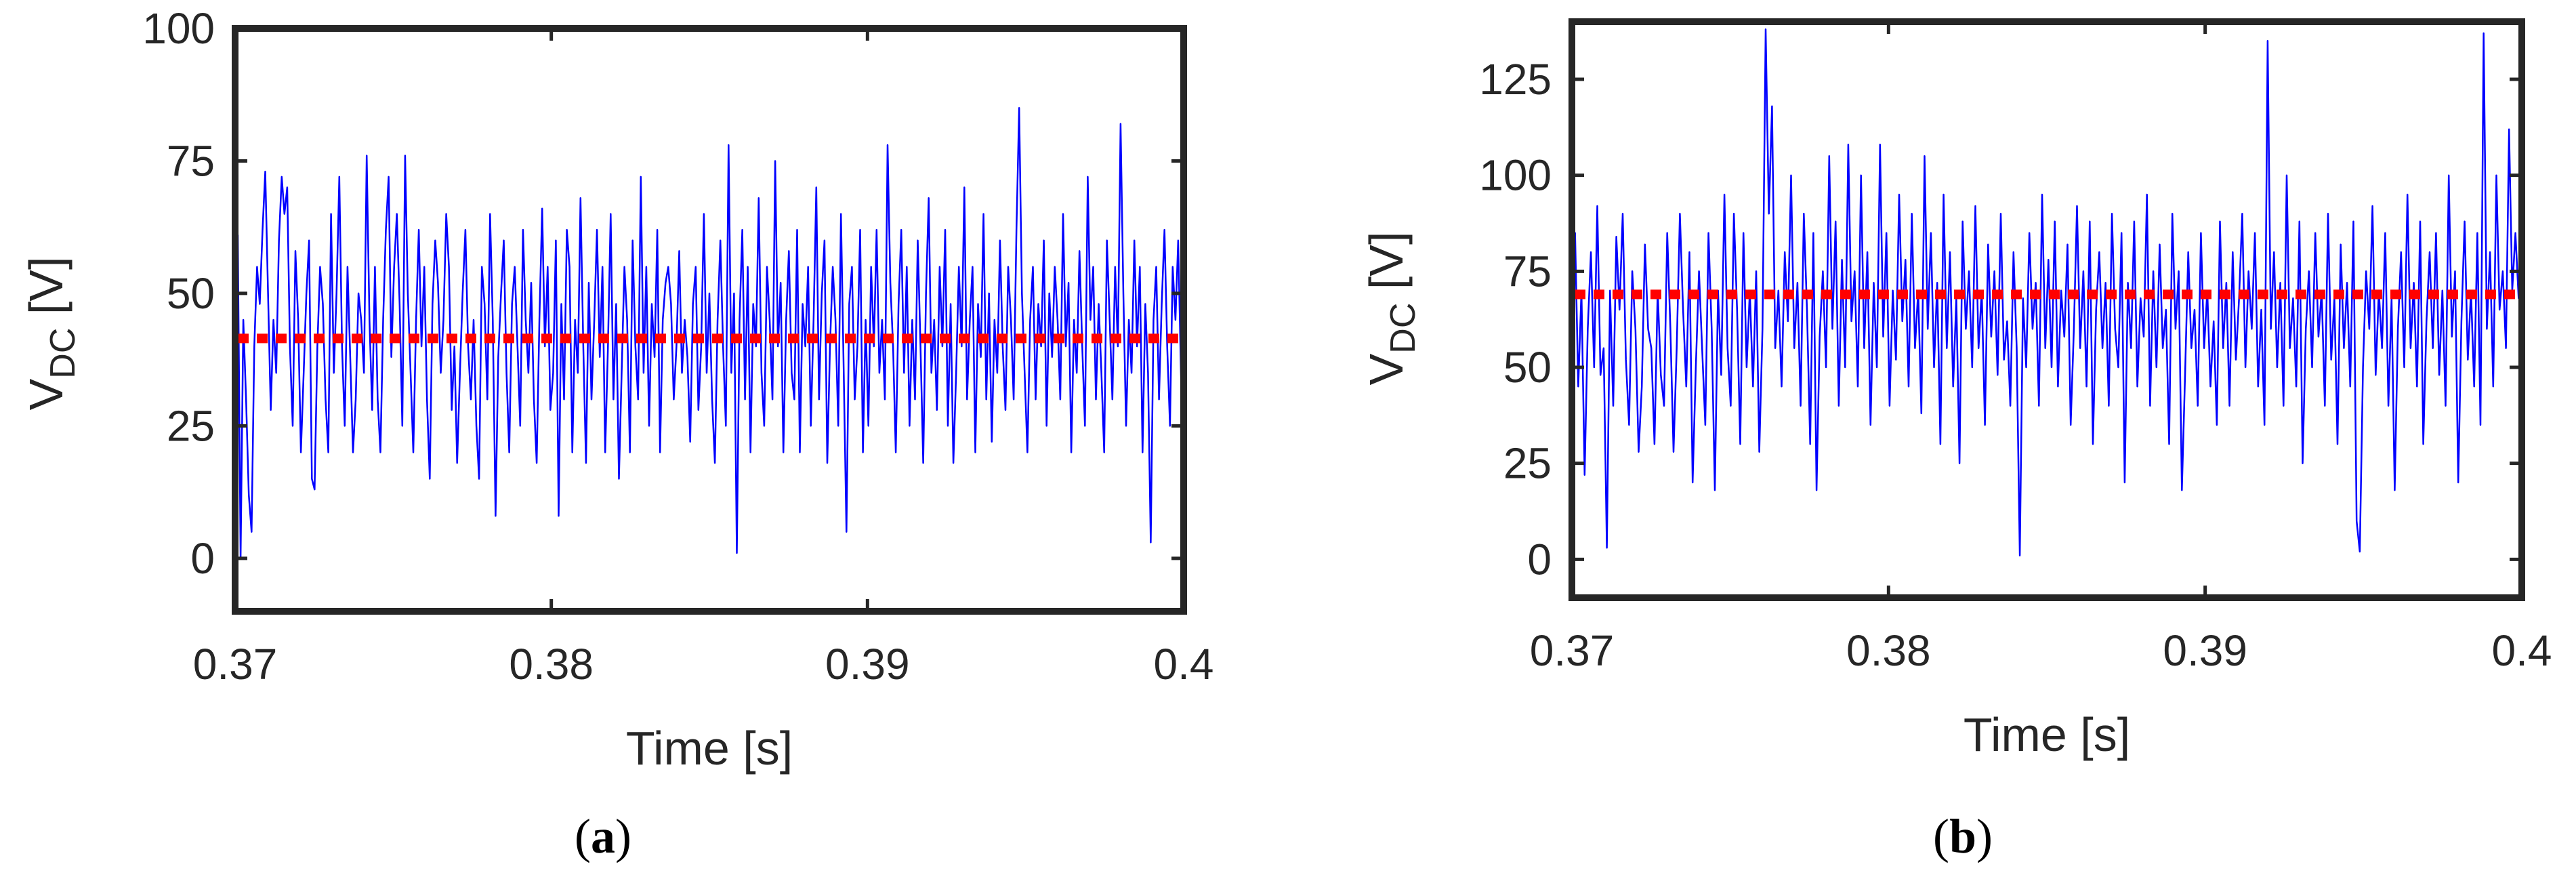  Describe the element at coordinates (703, 664) in the screenshot. I see `x-tick-labels-a: 0.37 0.38 0.39 0.4` at that location.